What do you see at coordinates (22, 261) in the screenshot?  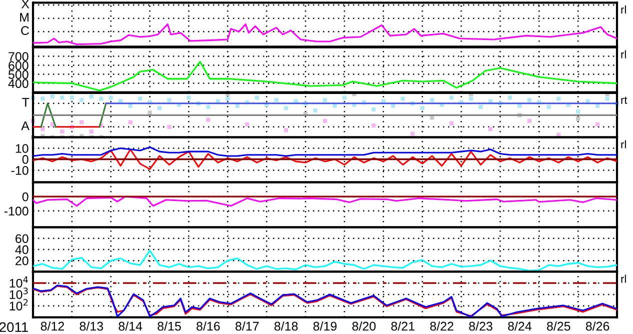 I see `y-tick-label: 20` at bounding box center [22, 261].